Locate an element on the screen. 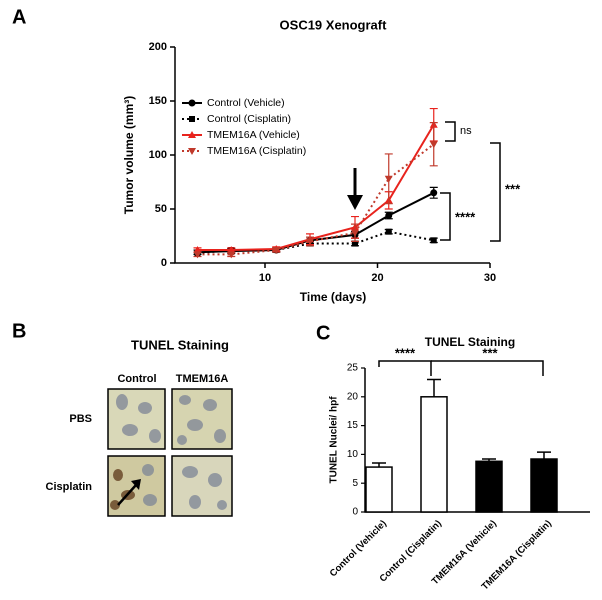 The height and width of the screenshot is (600, 602). arrow-head is located at coordinates (355, 202).